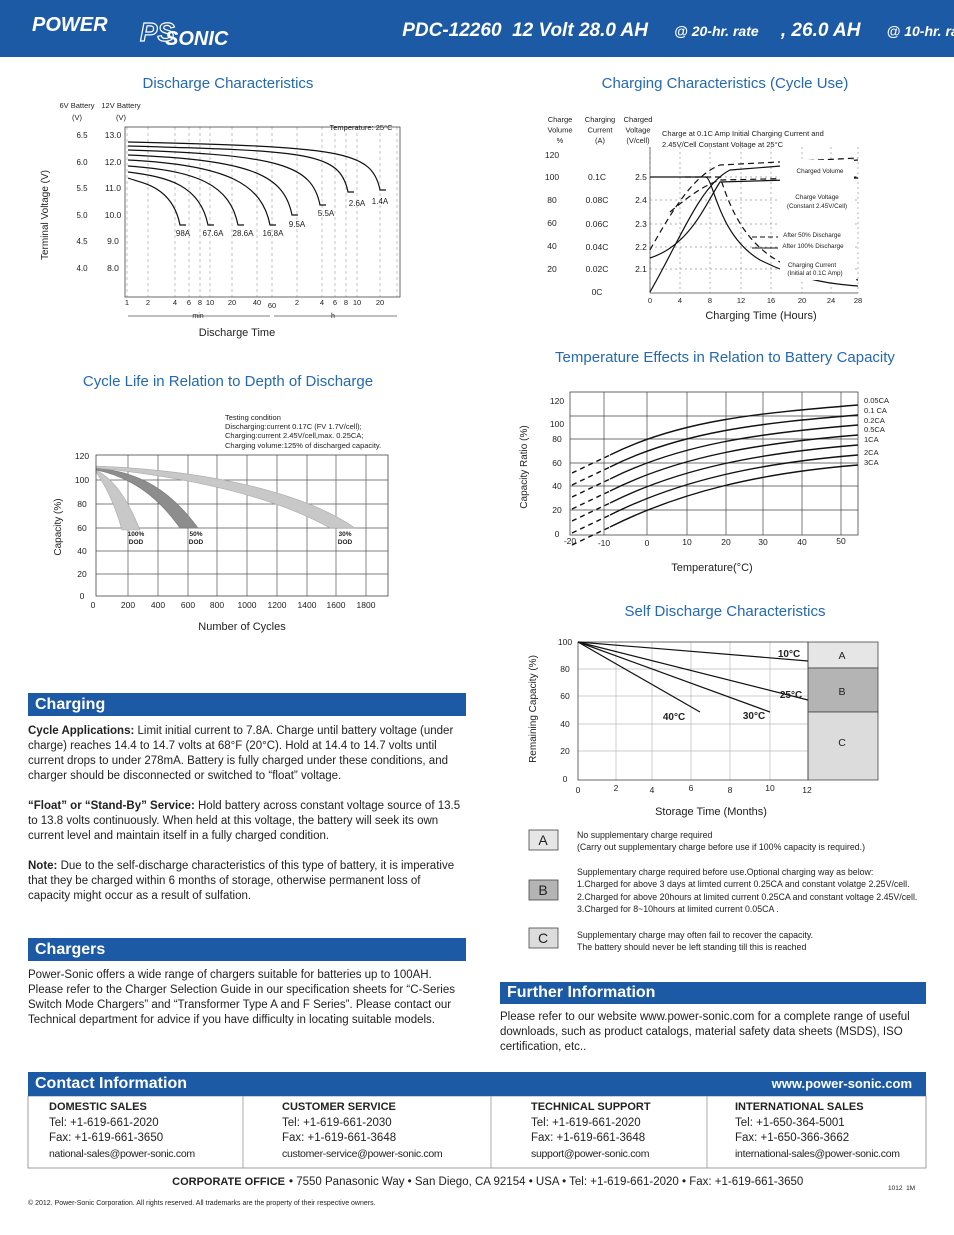 Image resolution: width=954 pixels, height=1235 pixels. I want to click on x-tick-label: 1, so click(127, 302).